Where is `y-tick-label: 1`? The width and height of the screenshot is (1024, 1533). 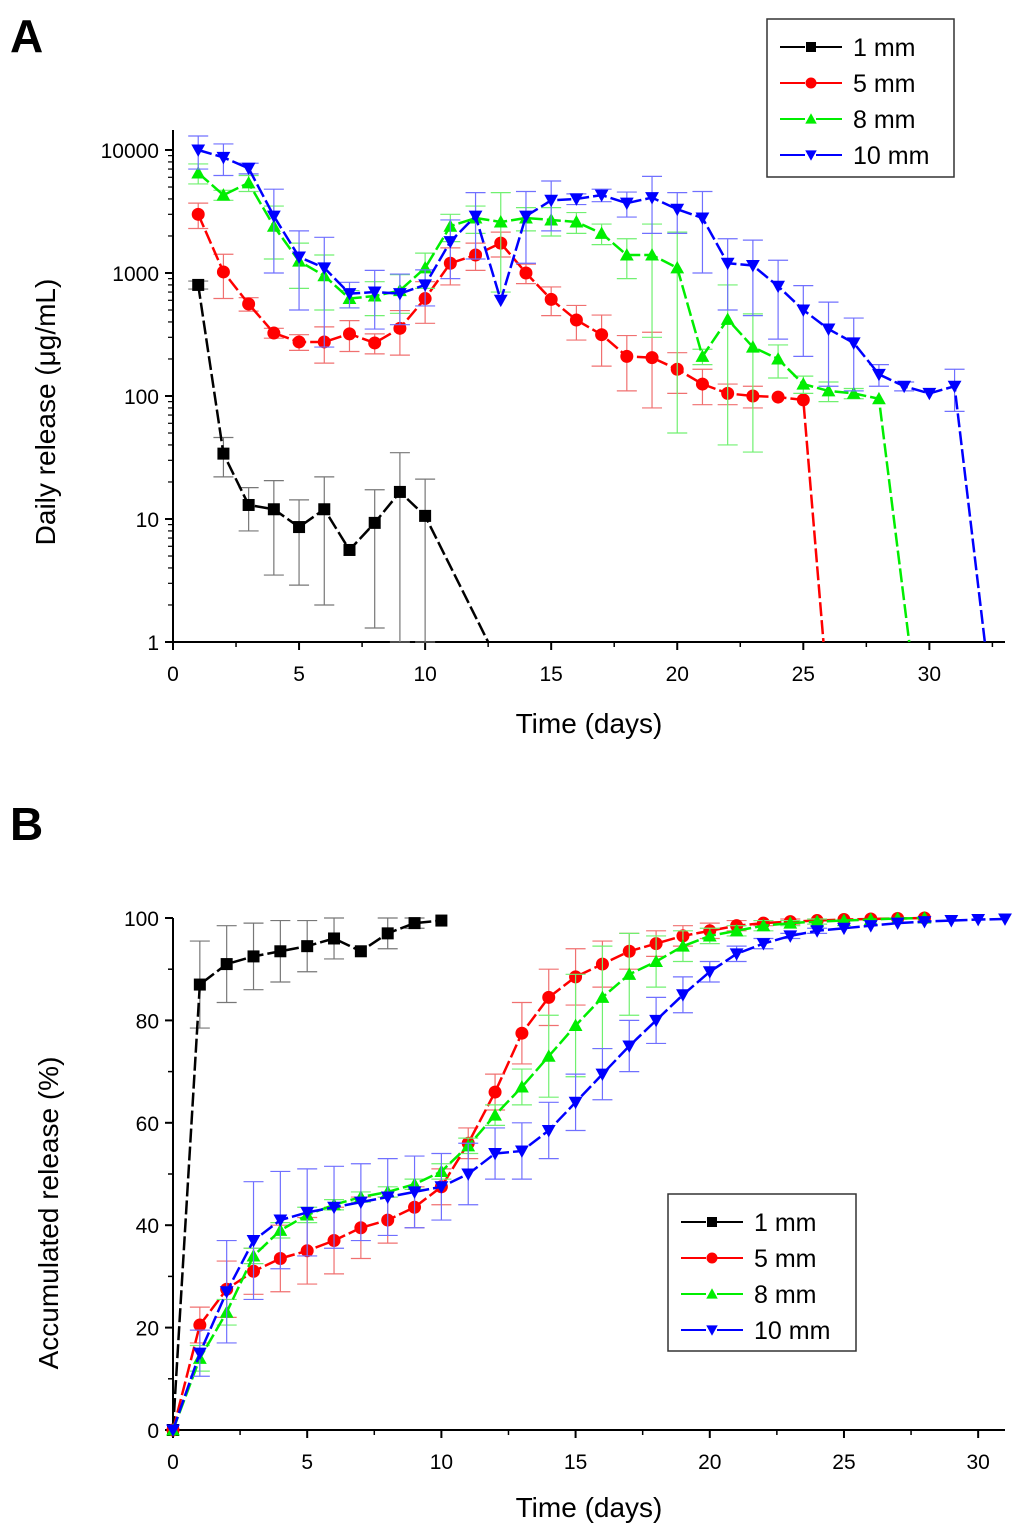
y-tick-label: 1 is located at coordinates (153, 643).